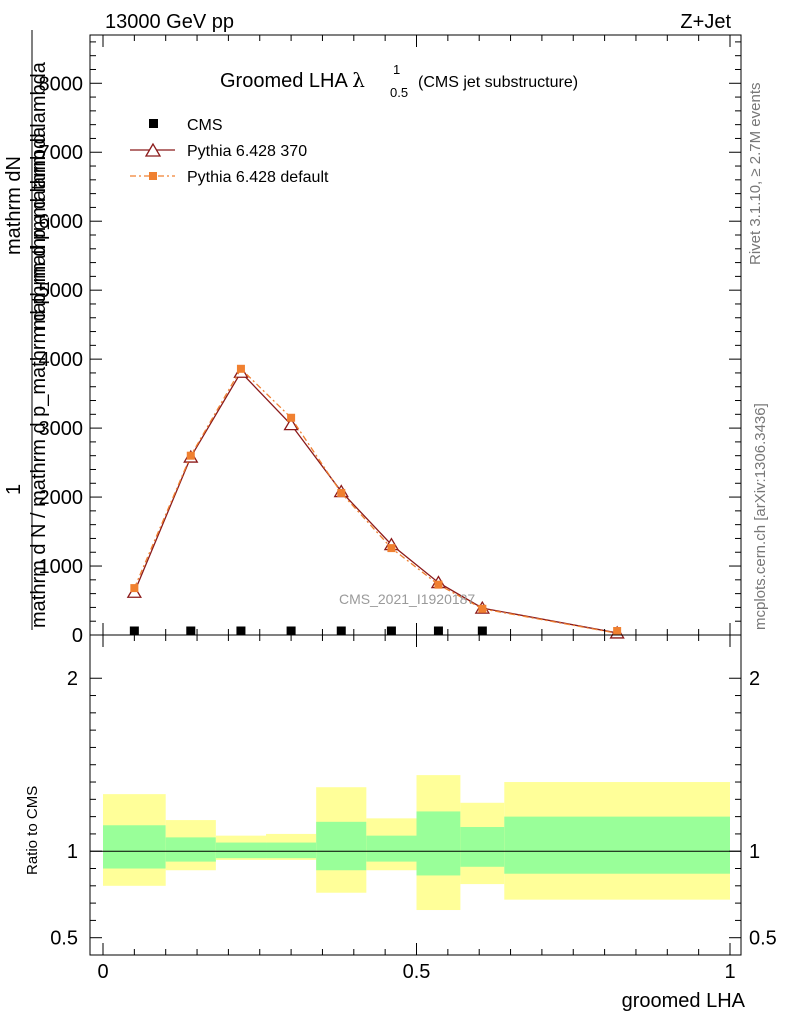 This screenshot has width=786, height=1024. I want to click on legend-label-pythia-default: Pythia 6.428 default, so click(258, 177).